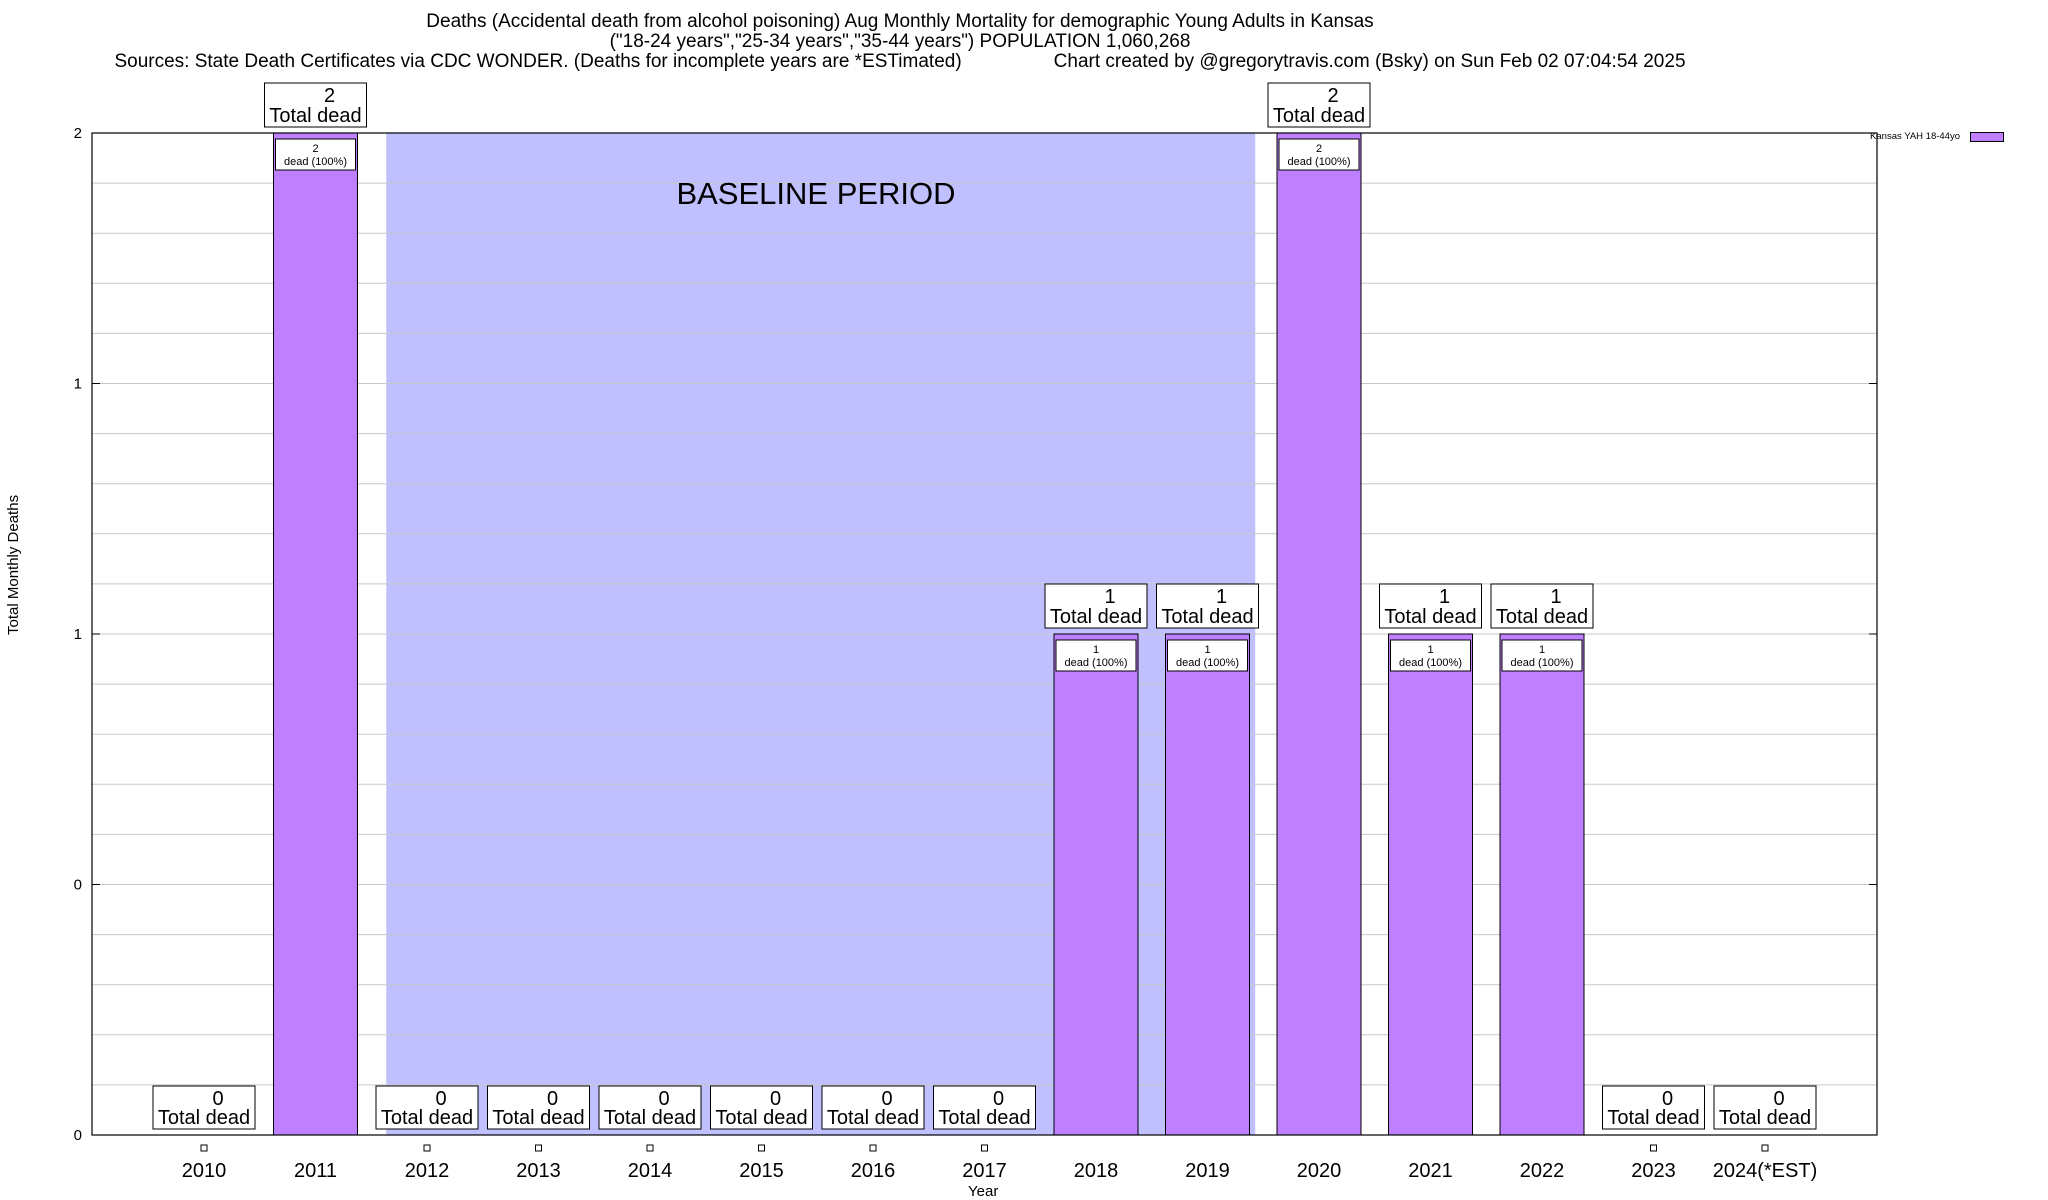 The image size is (2048, 1200). I want to click on x-tick-label: 2017, so click(984, 1171).